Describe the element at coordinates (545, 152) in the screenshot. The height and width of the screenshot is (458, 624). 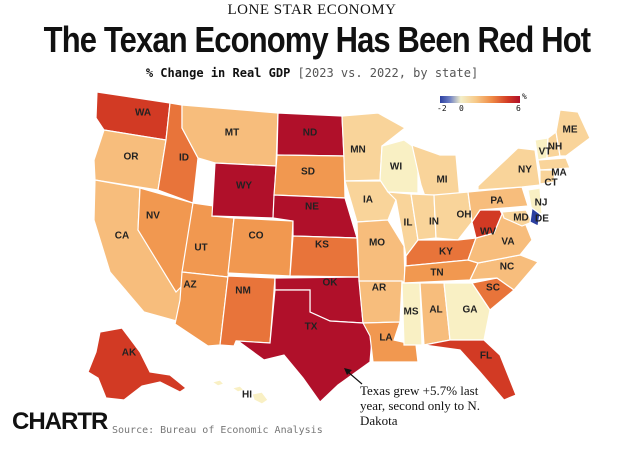
I see `state-label-vt: VT` at that location.